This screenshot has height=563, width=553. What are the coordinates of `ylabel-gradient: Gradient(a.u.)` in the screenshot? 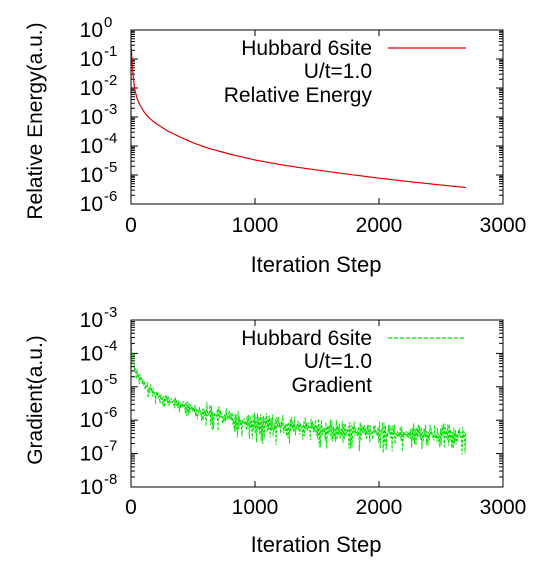 It's located at (35, 400).